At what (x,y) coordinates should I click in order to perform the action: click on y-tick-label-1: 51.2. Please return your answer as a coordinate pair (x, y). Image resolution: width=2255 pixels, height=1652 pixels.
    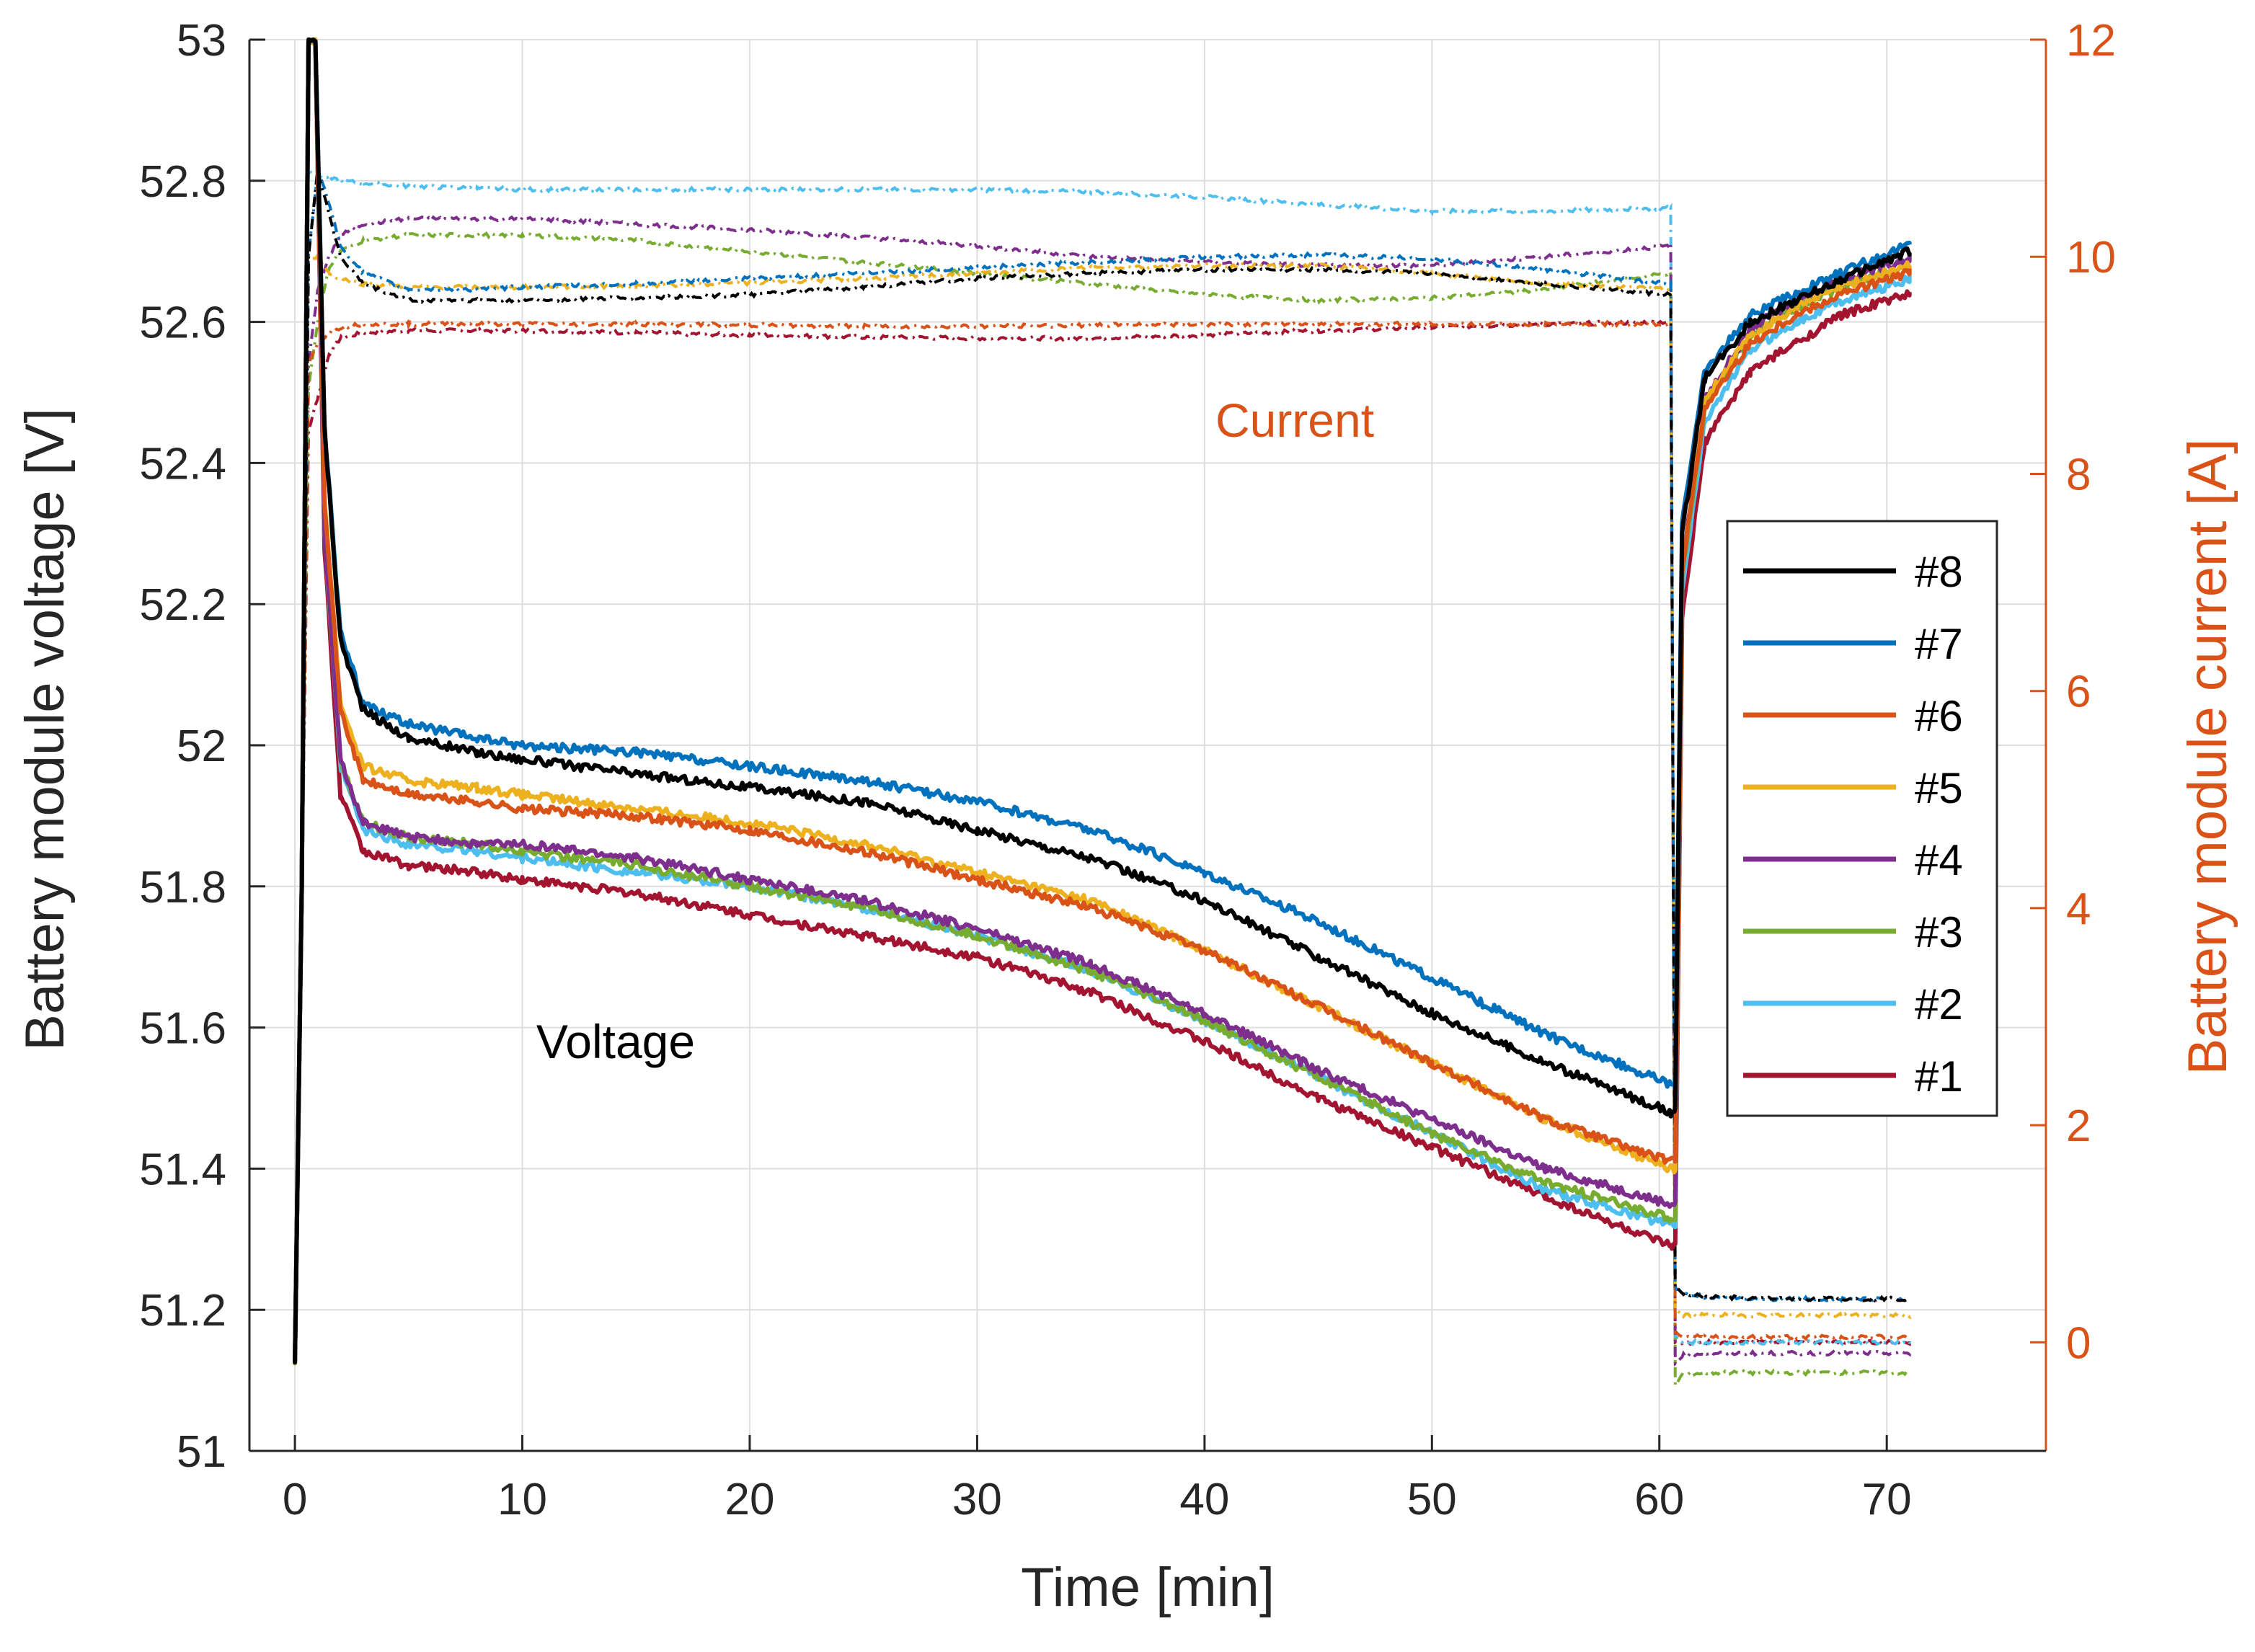
    Looking at the image, I should click on (182, 1311).